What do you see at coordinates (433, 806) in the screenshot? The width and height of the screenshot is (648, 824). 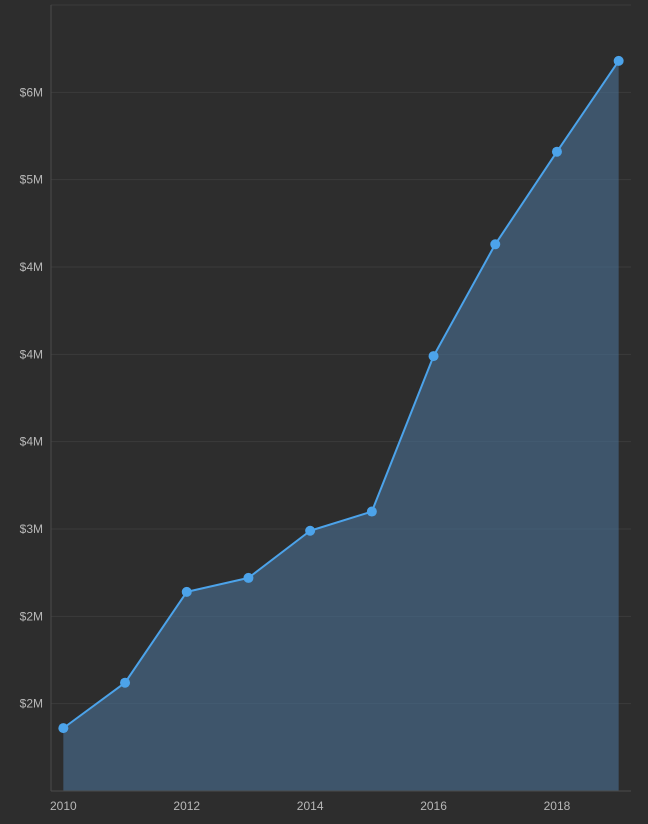 I see `x-tick-label: 2016` at bounding box center [433, 806].